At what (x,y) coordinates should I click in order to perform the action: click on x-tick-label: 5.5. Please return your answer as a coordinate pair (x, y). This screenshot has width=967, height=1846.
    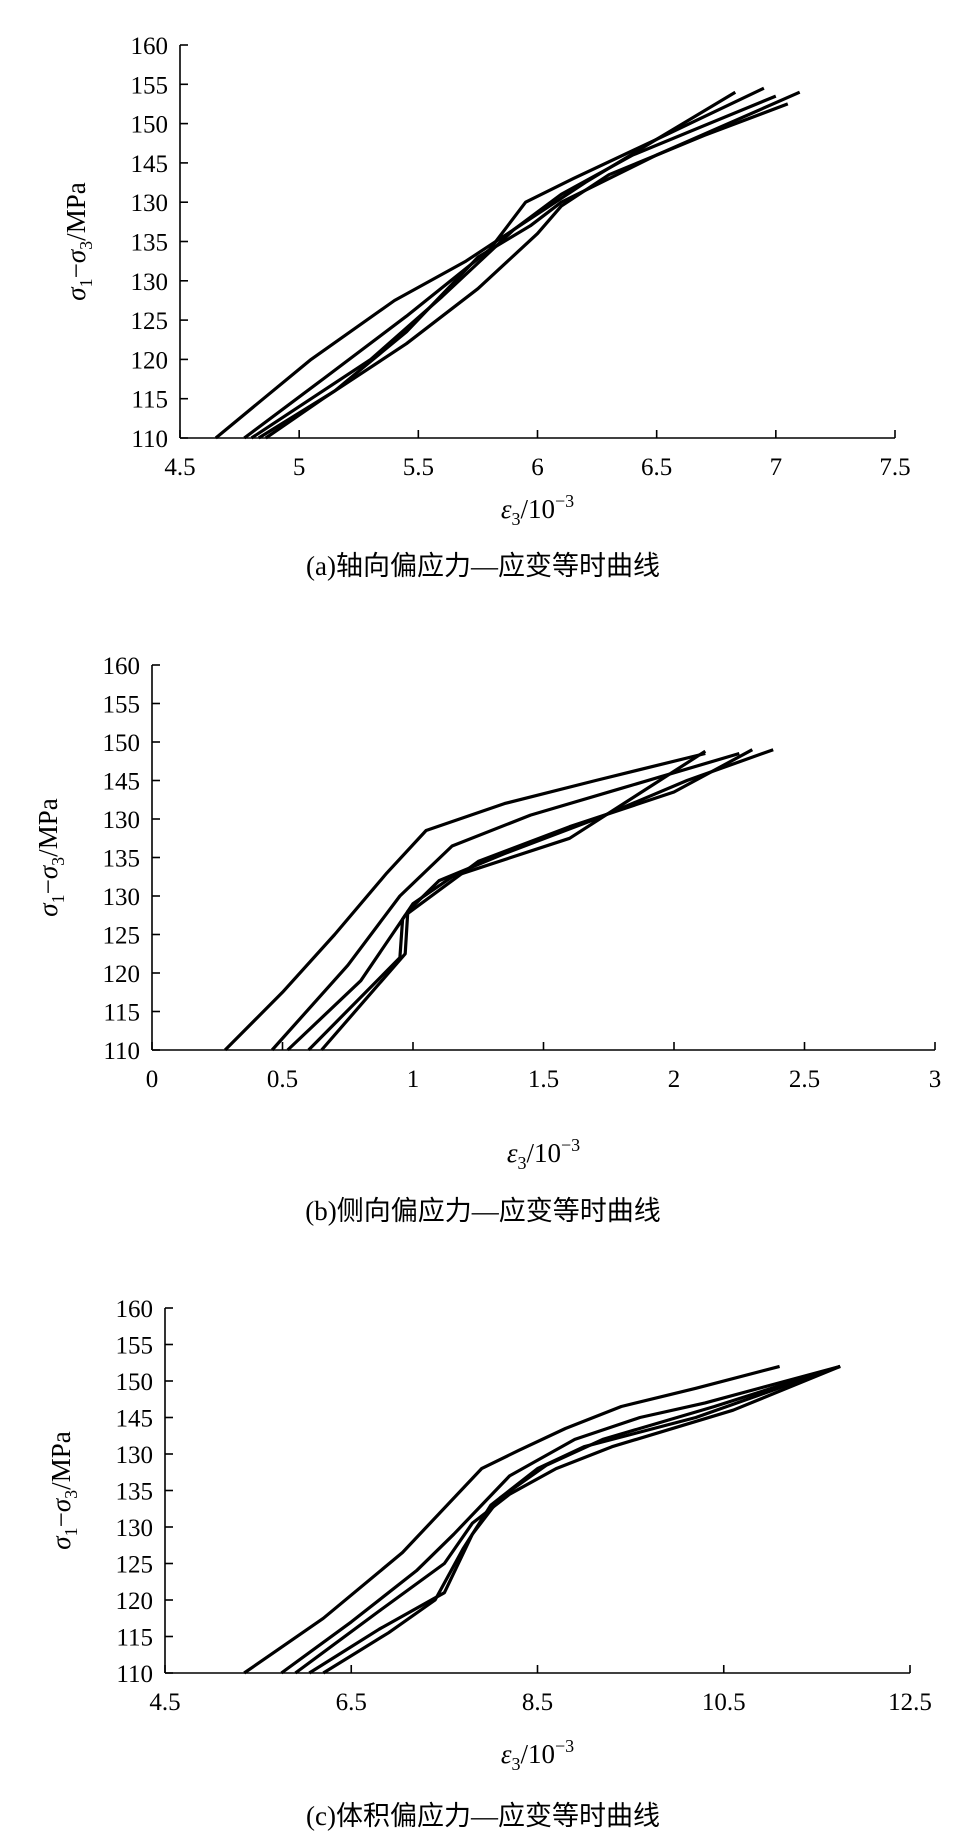
    Looking at the image, I should click on (418, 467).